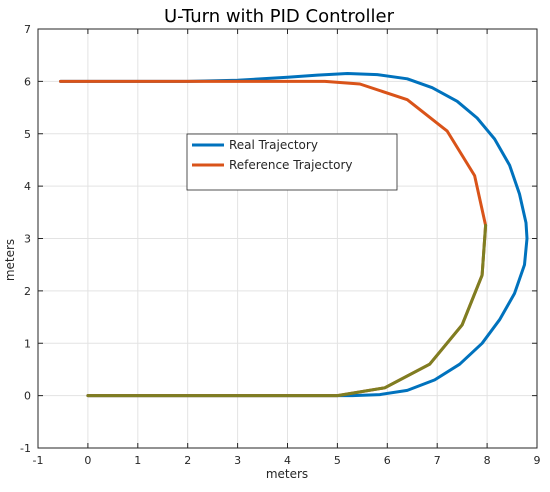 The image size is (550, 492). I want to click on x-tick-label: 8, so click(487, 460).